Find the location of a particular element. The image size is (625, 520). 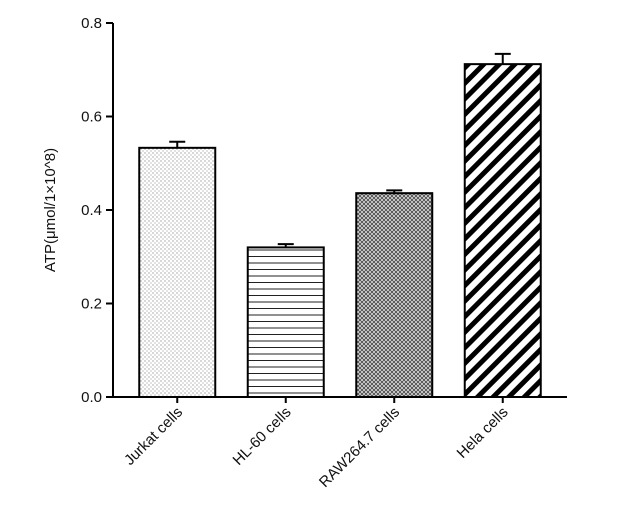

x-tick-label: Hela cells is located at coordinates (483, 433).